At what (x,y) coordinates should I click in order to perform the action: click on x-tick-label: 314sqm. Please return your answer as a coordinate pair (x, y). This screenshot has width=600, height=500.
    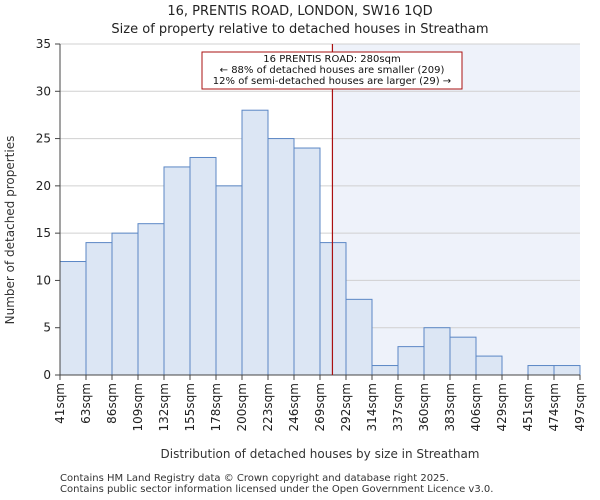
    Looking at the image, I should click on (372, 407).